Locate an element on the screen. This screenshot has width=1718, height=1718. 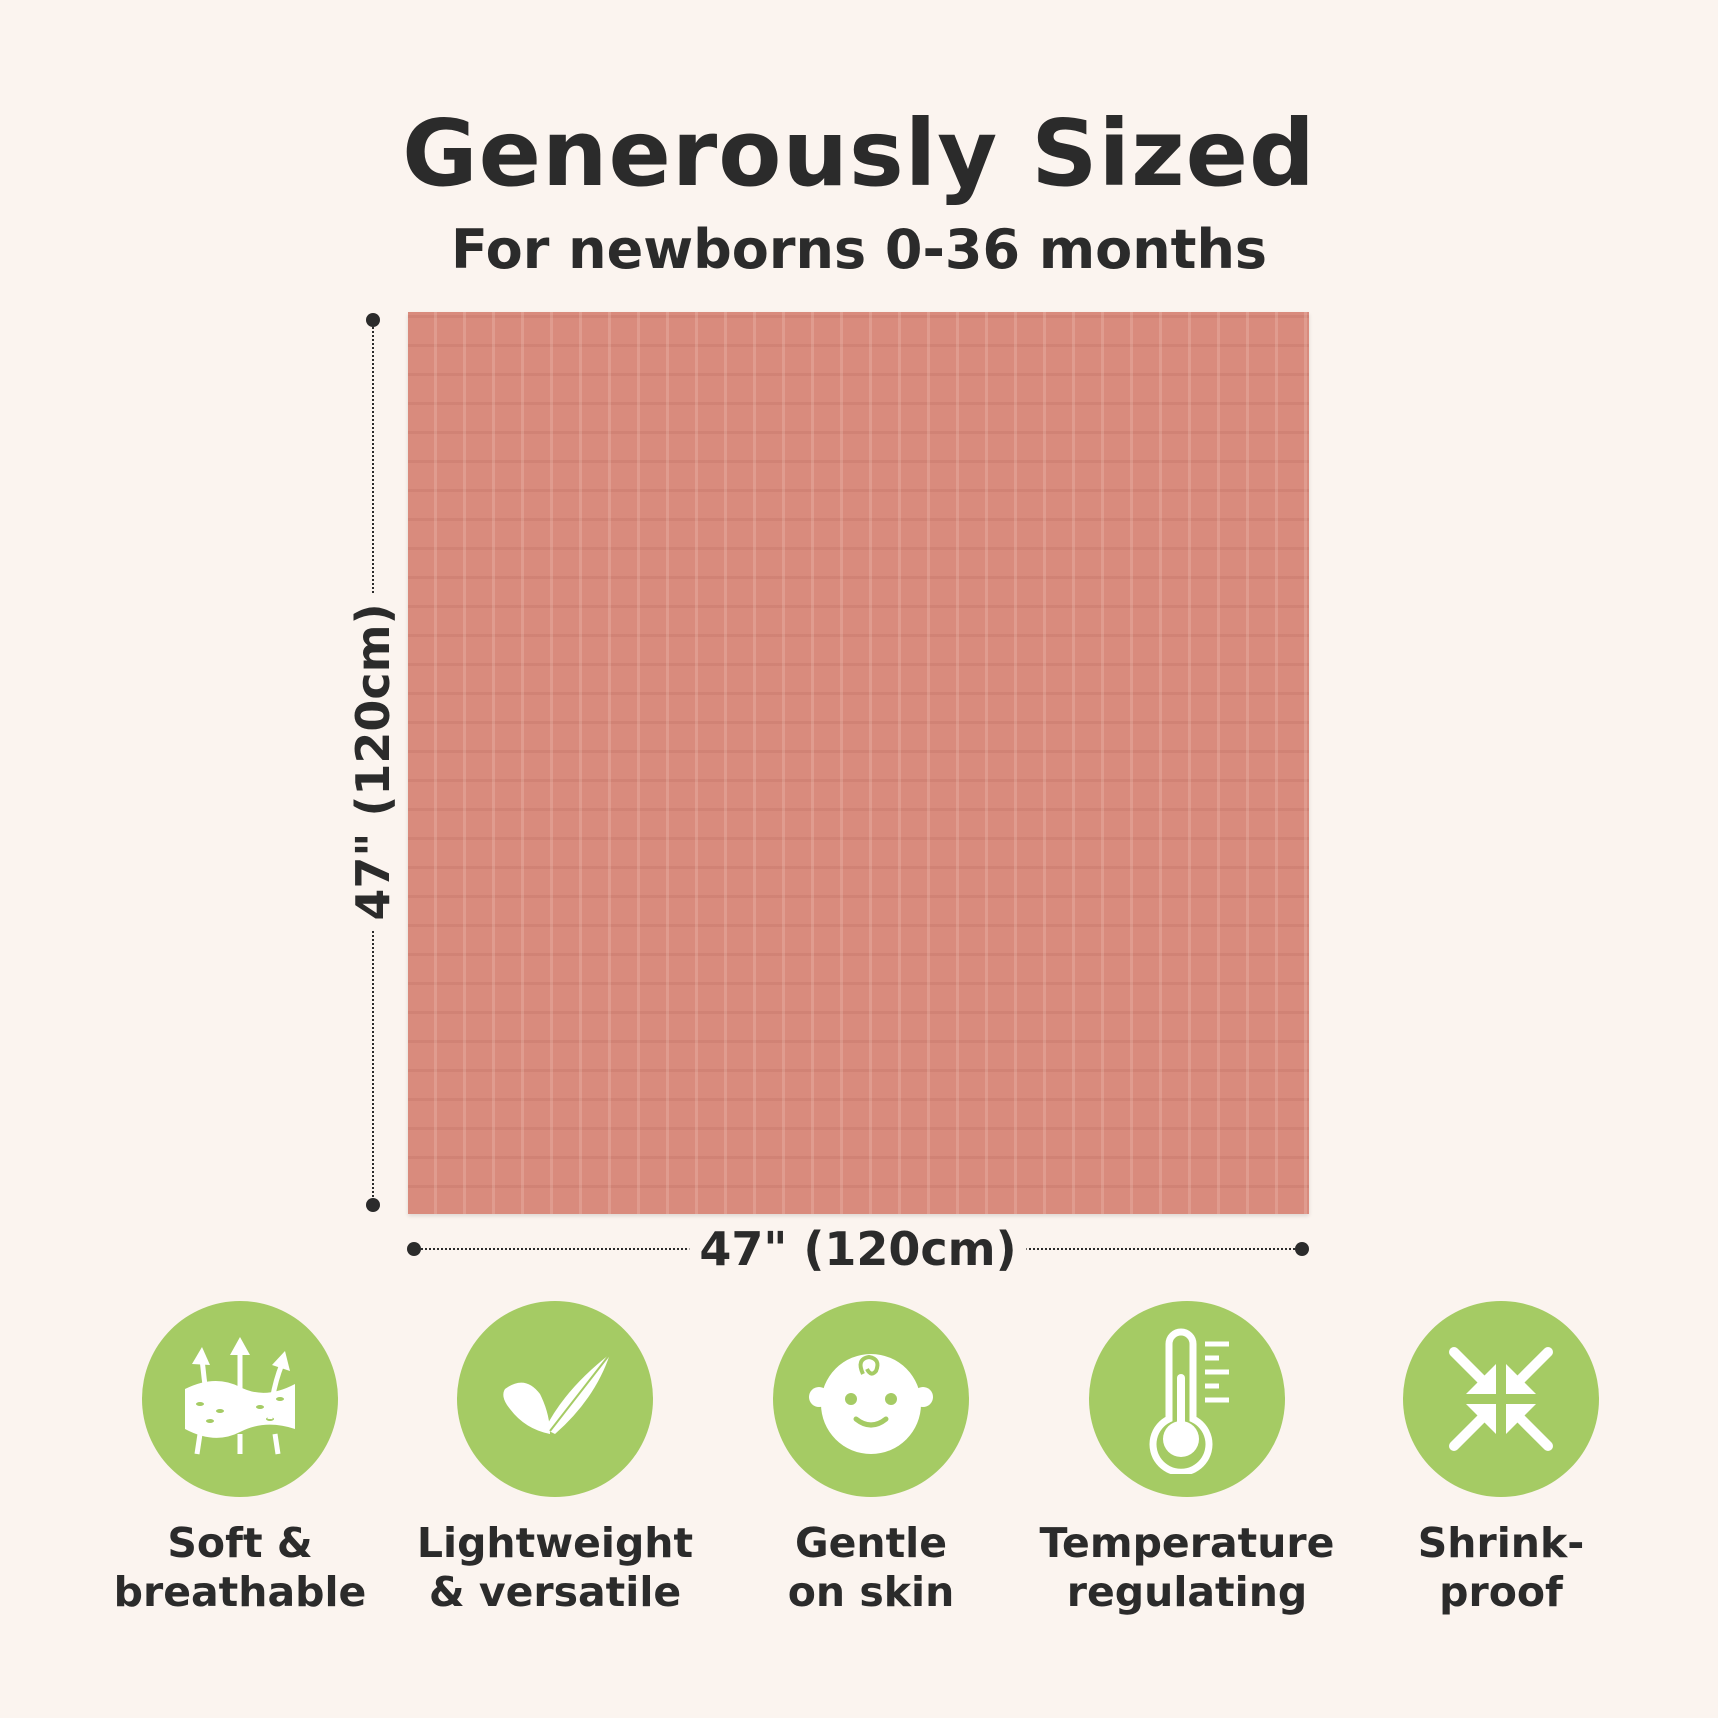
feature-gentle: Gentle on skin is located at coordinates (871, 1459).